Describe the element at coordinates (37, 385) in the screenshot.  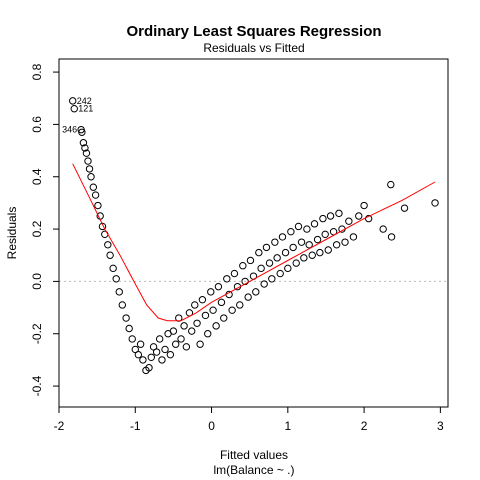
I see `y-tick-label: -0.4` at that location.